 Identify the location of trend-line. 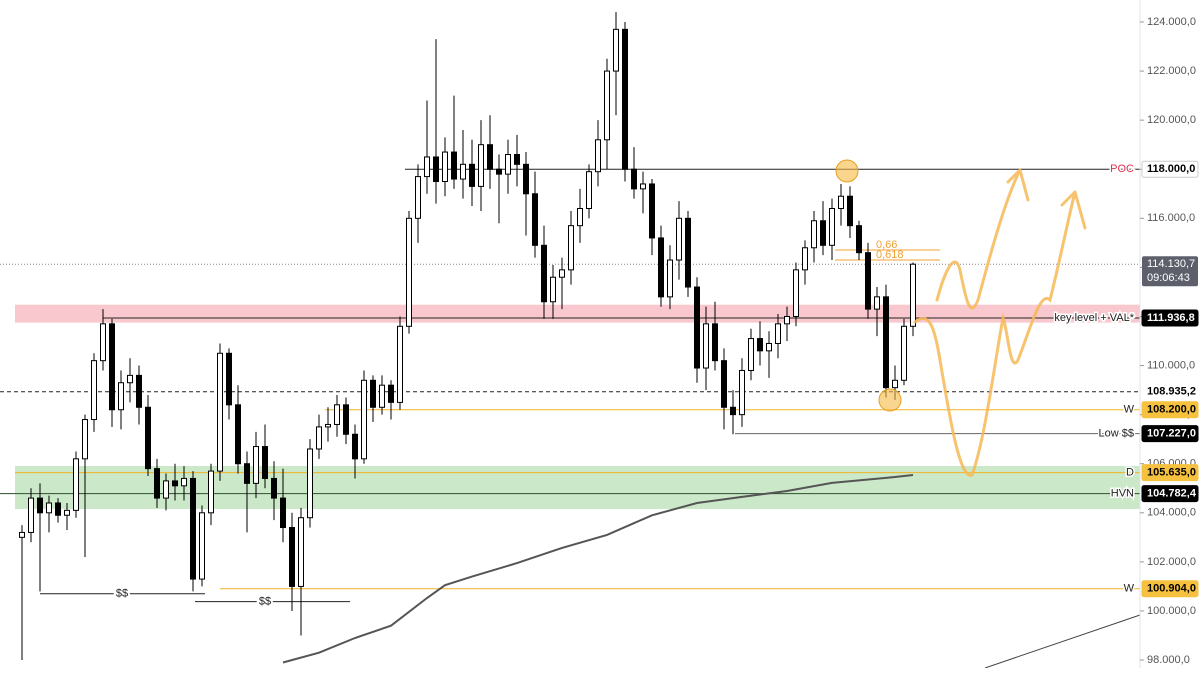
(1062, 641).